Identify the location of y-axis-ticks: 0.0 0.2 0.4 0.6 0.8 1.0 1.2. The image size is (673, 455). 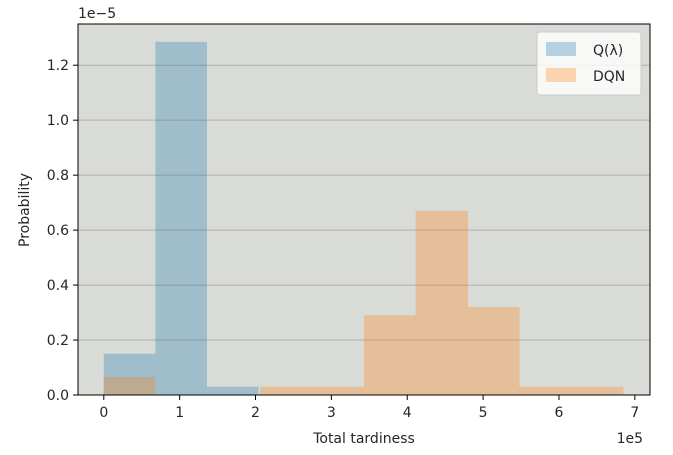
(62, 231).